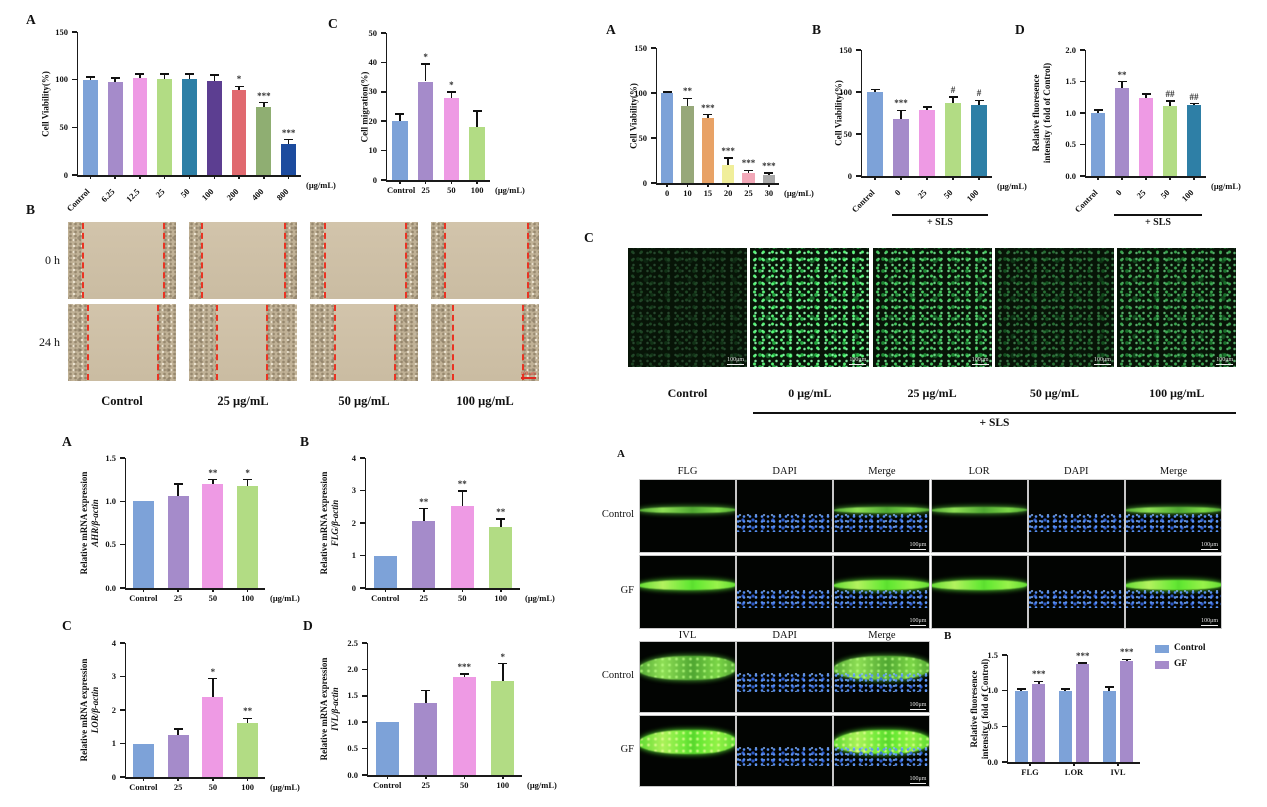 Image resolution: width=1267 pixels, height=807 pixels. Describe the element at coordinates (373, 61) in the screenshot. I see `y-tick-label: 40` at that location.